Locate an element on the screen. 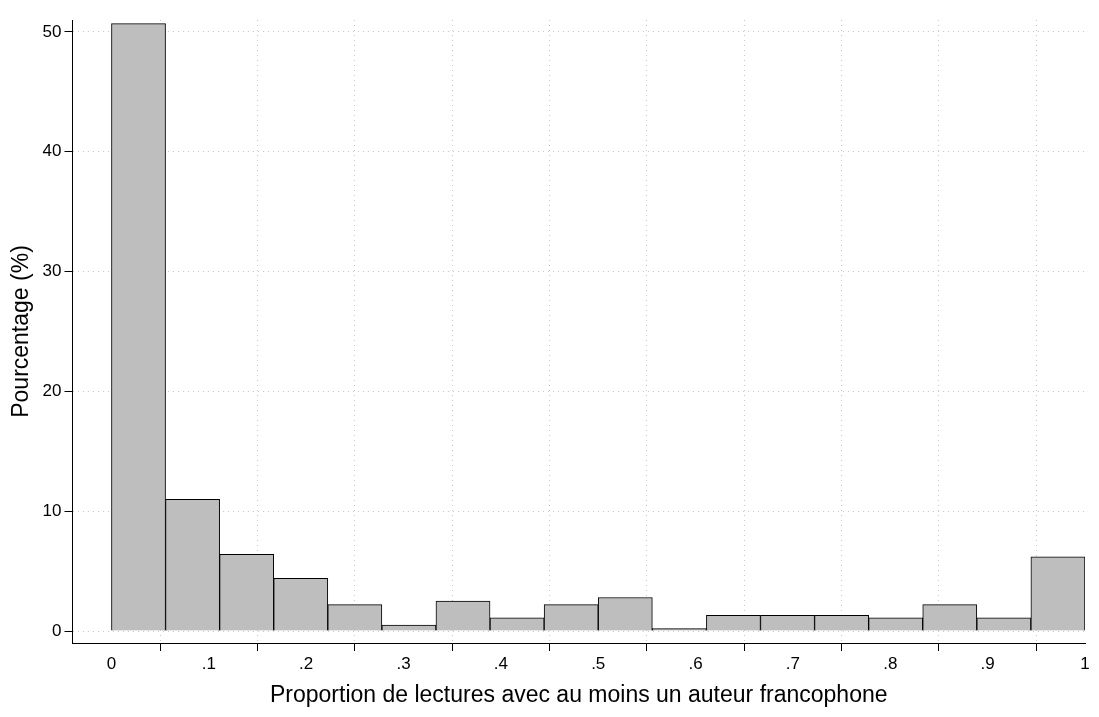 The width and height of the screenshot is (1099, 717). y-tick-label: 30 is located at coordinates (52, 271).